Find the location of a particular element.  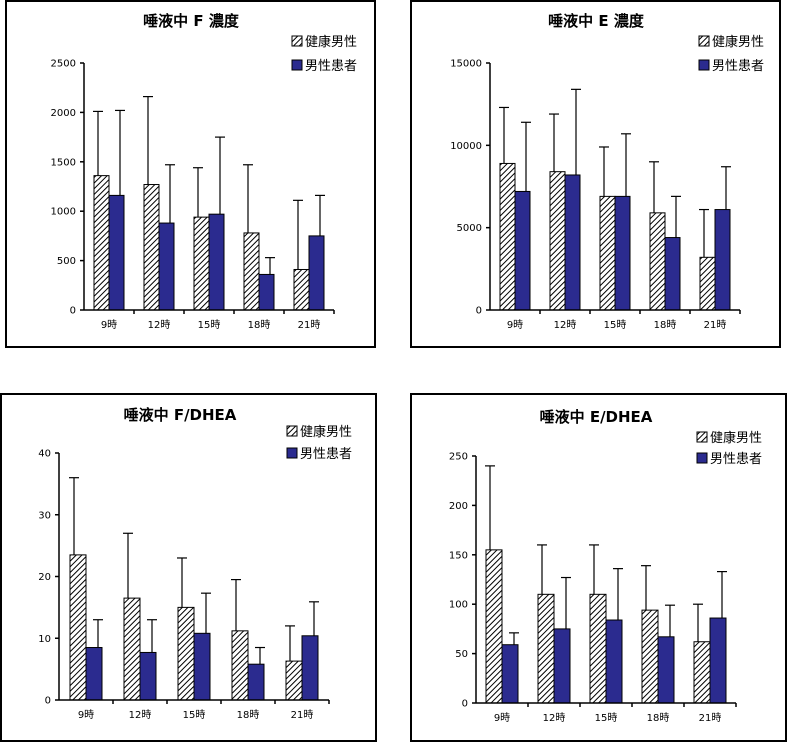

y-tick-label: 30 is located at coordinates (44, 515).